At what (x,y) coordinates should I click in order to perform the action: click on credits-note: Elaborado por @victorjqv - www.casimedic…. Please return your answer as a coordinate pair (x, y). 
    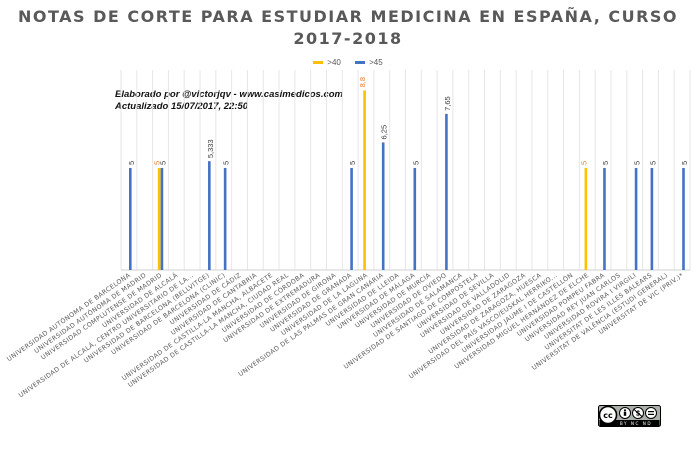
    Looking at the image, I should click on (229, 101).